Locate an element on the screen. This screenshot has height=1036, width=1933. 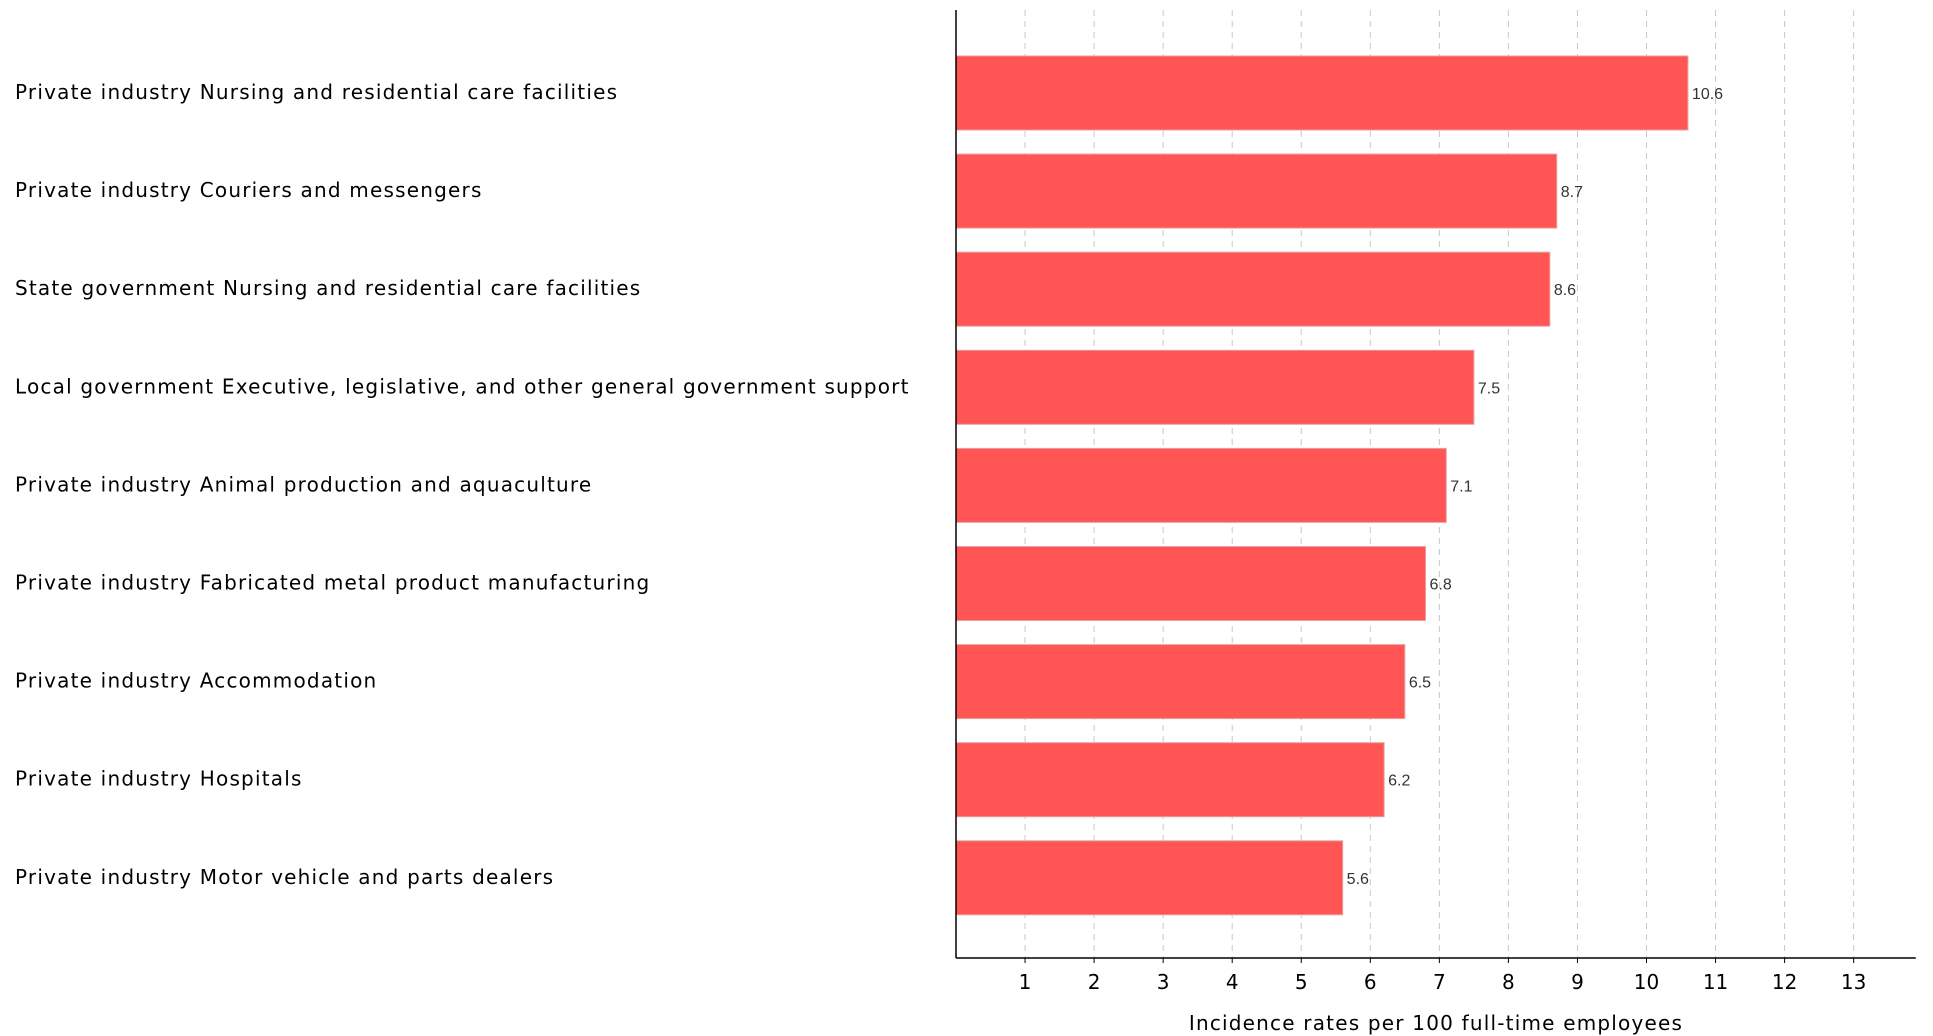
x-tick-label-6: 6 is located at coordinates (1370, 982).